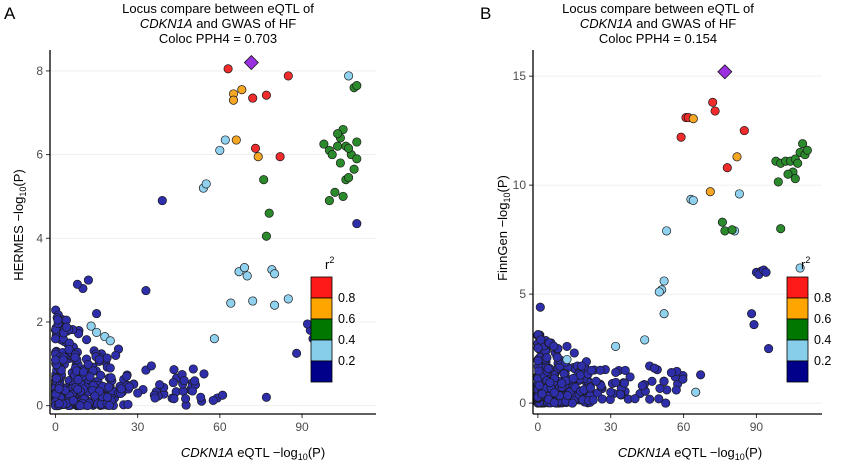 This screenshot has height=467, width=858. I want to click on chart-title-line1: Locus compare between eQTL of, so click(658, 8).